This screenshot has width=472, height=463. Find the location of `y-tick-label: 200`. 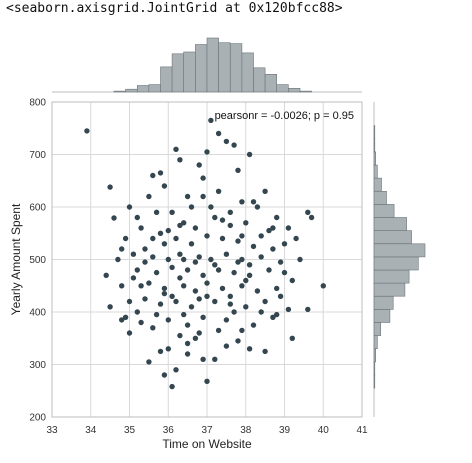

y-tick-label: 200 is located at coordinates (37, 418).